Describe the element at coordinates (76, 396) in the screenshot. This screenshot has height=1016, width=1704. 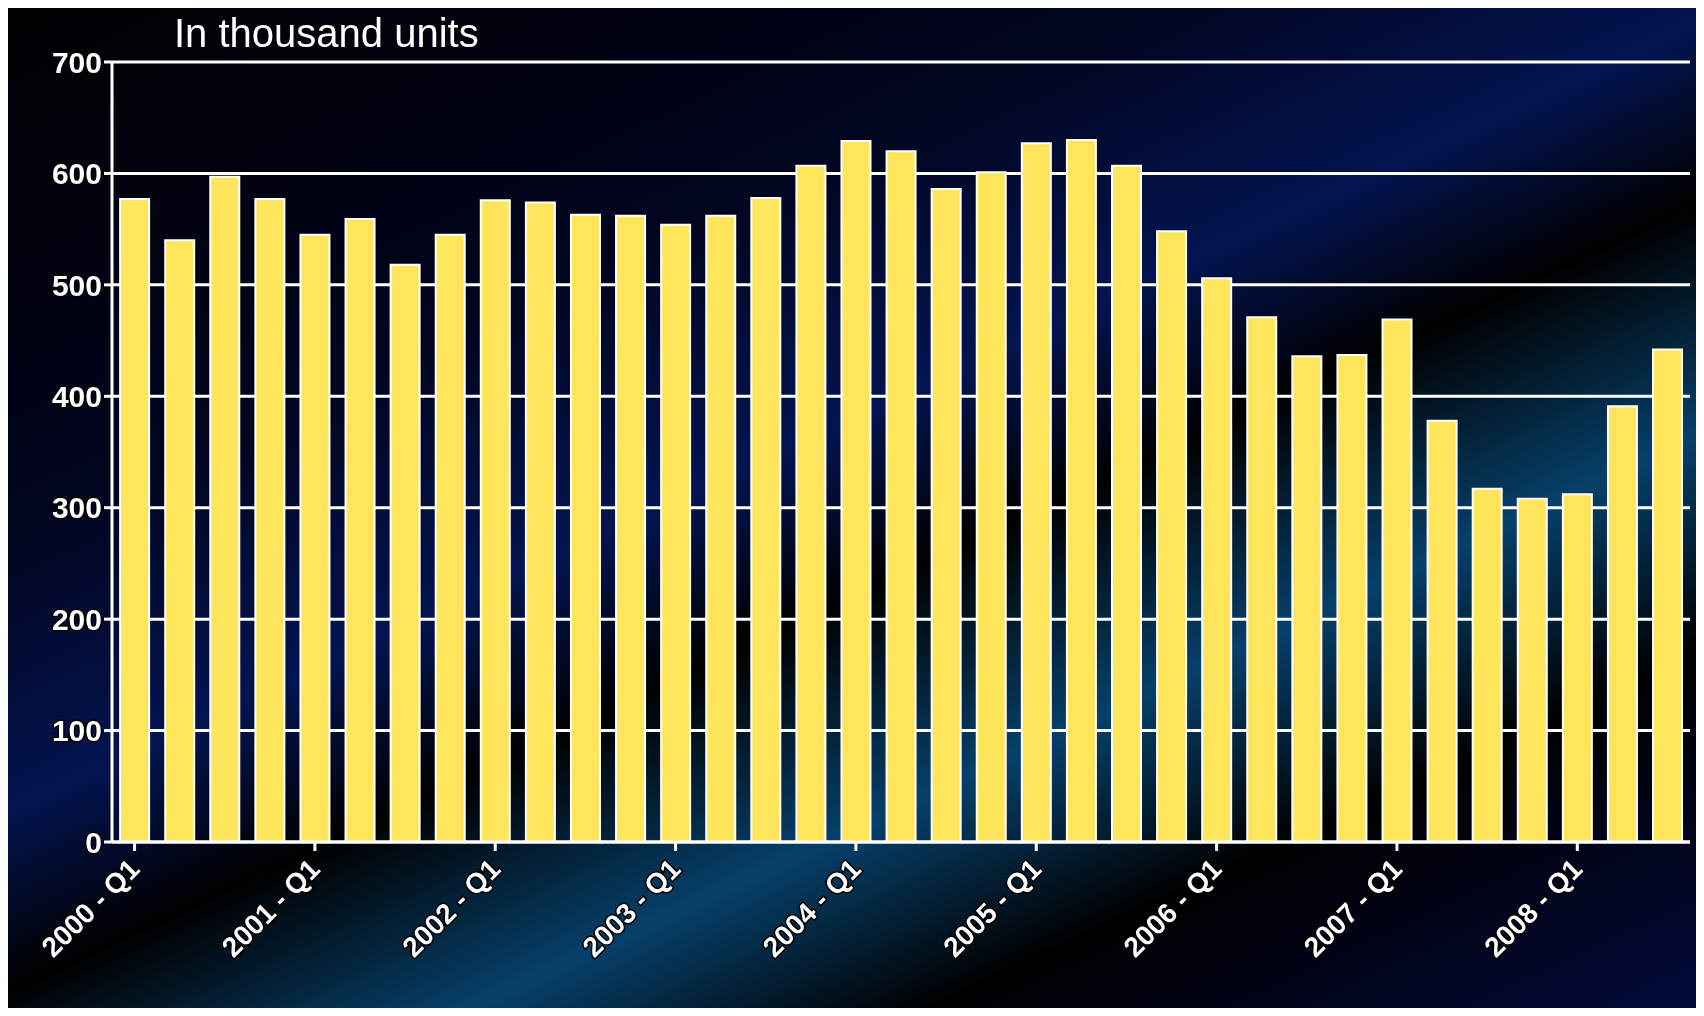
I see `y-tick-label: 400` at that location.